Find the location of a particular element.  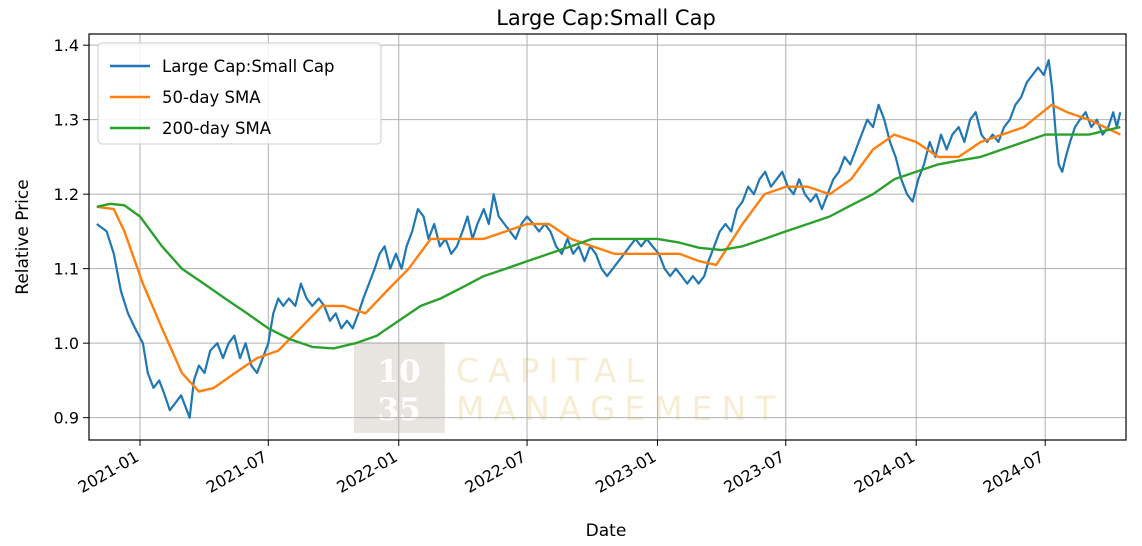

watermark-word-top: CAPITAL is located at coordinates (554, 370).